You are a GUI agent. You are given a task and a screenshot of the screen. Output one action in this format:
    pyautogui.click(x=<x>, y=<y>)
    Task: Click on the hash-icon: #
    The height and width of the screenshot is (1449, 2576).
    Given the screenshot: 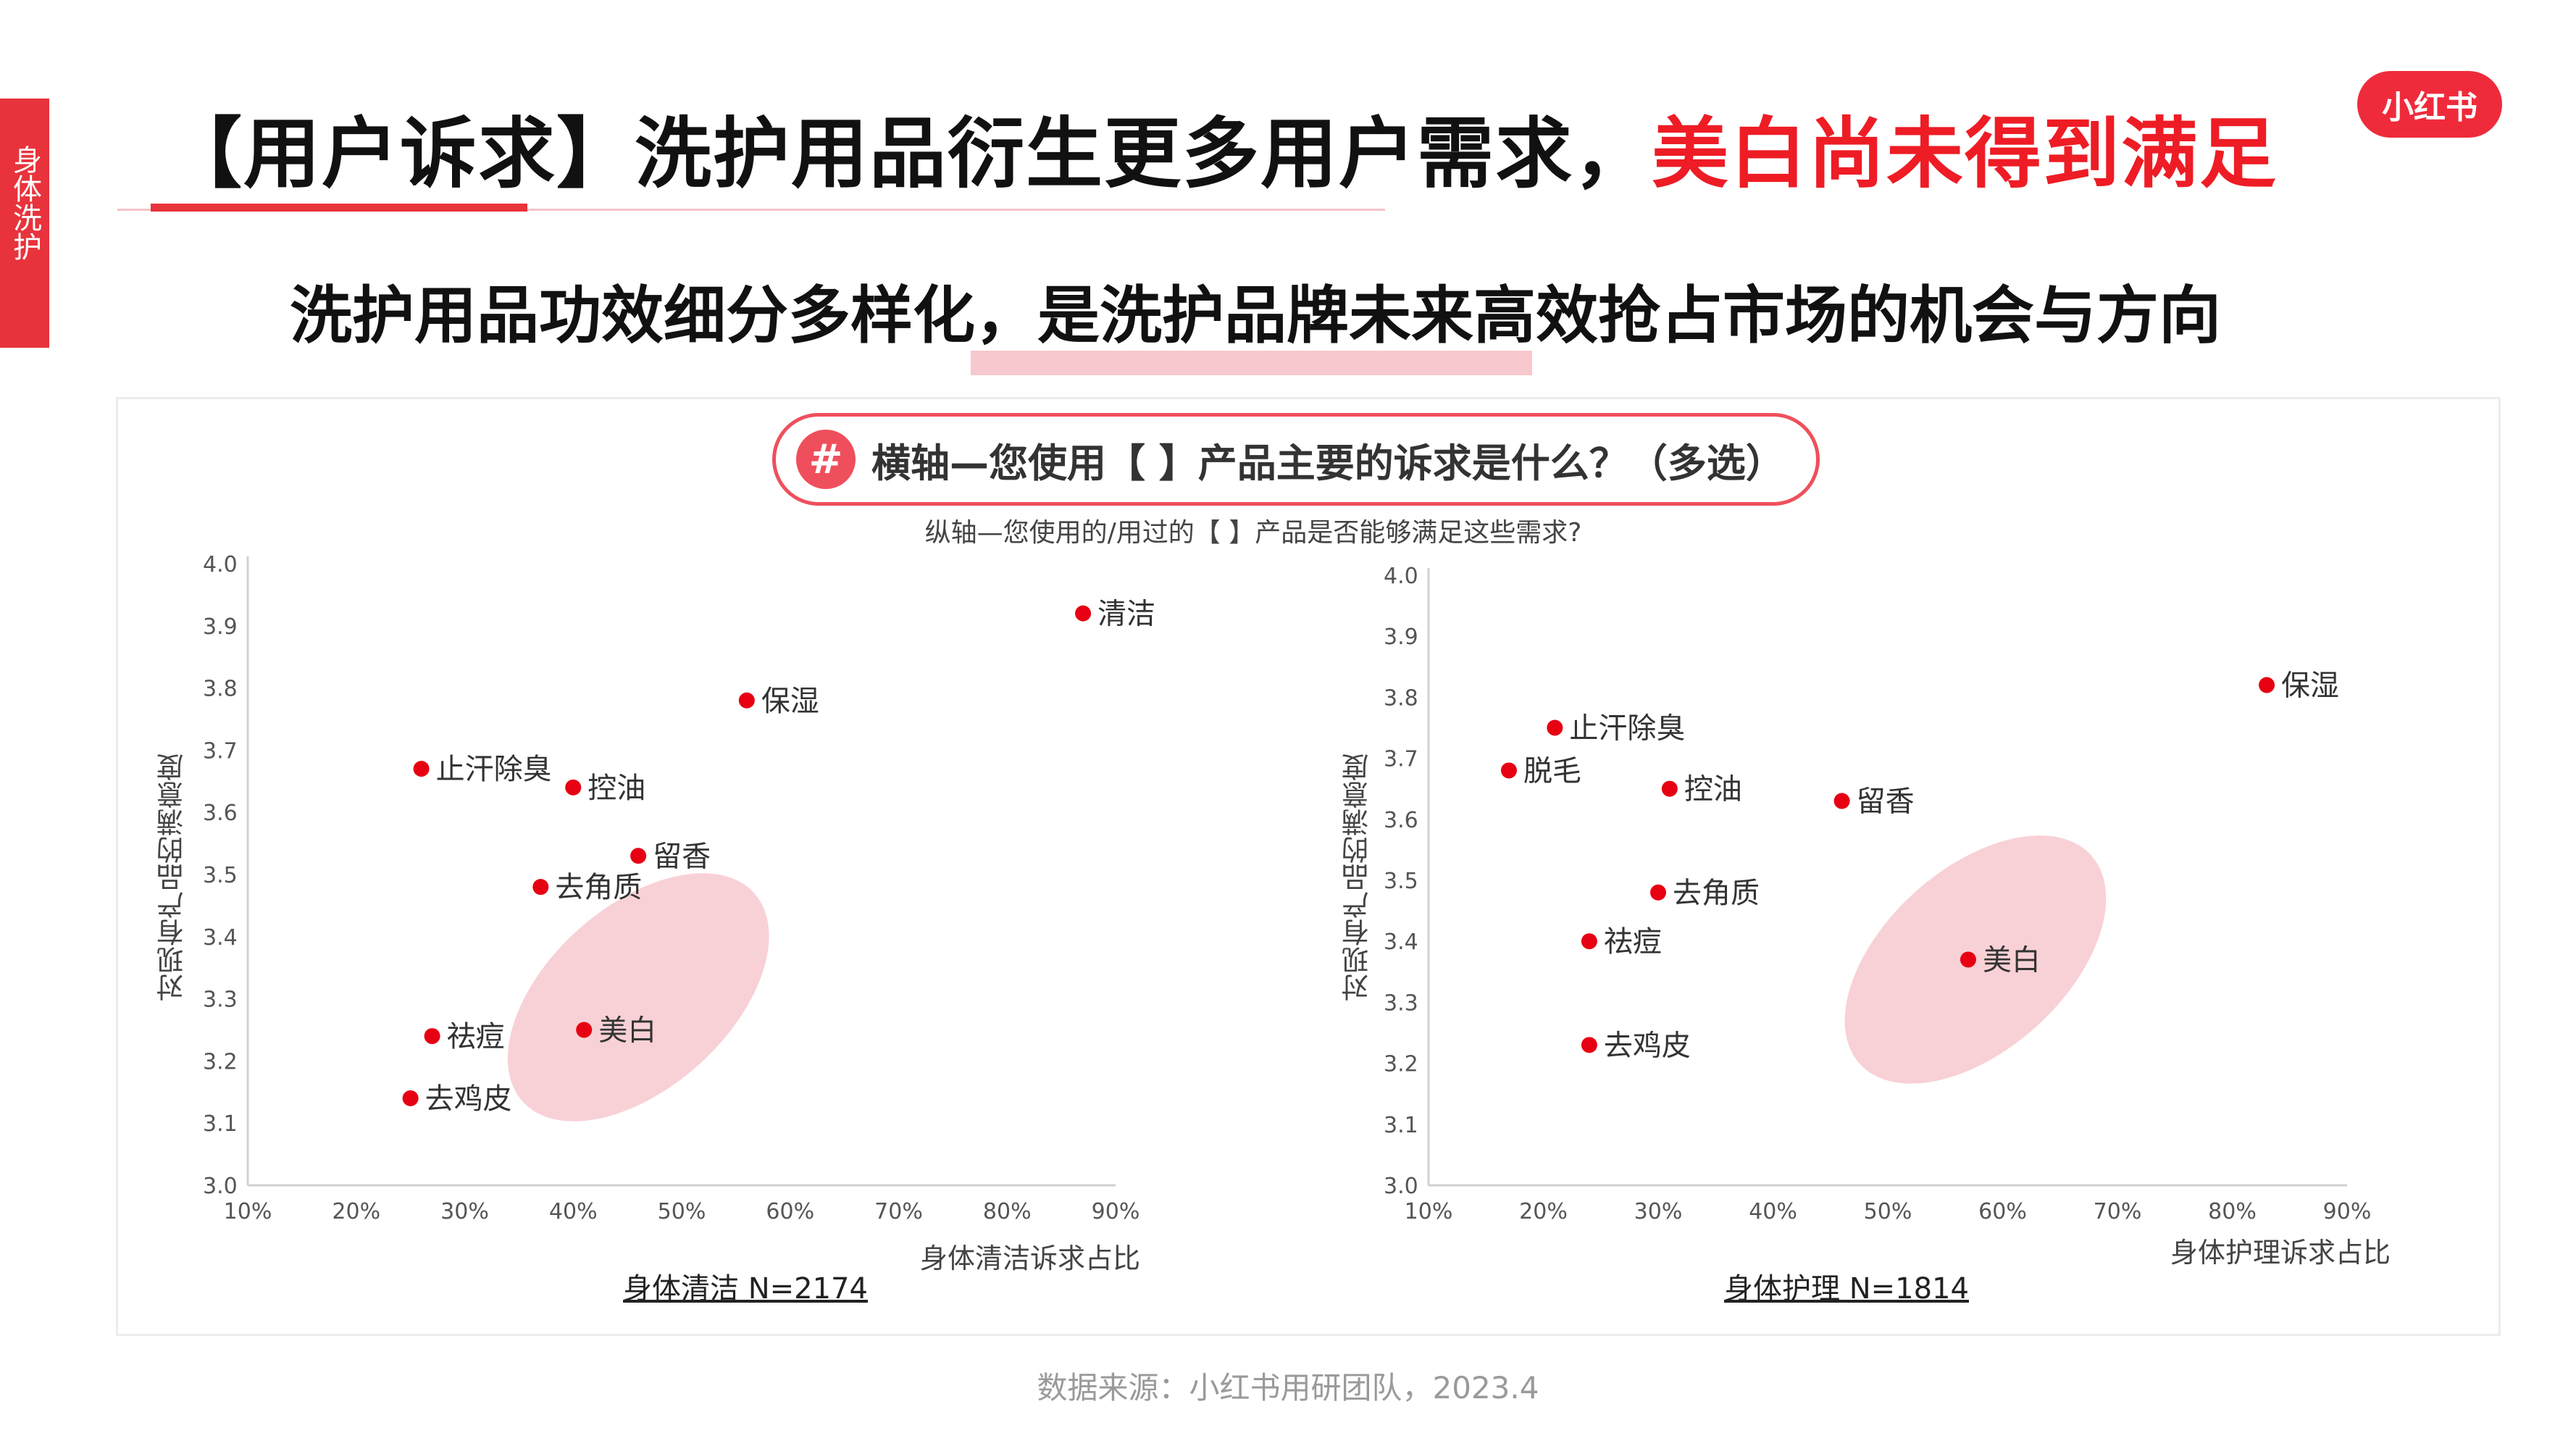 What is the action you would take?
    pyautogui.click(x=826, y=460)
    